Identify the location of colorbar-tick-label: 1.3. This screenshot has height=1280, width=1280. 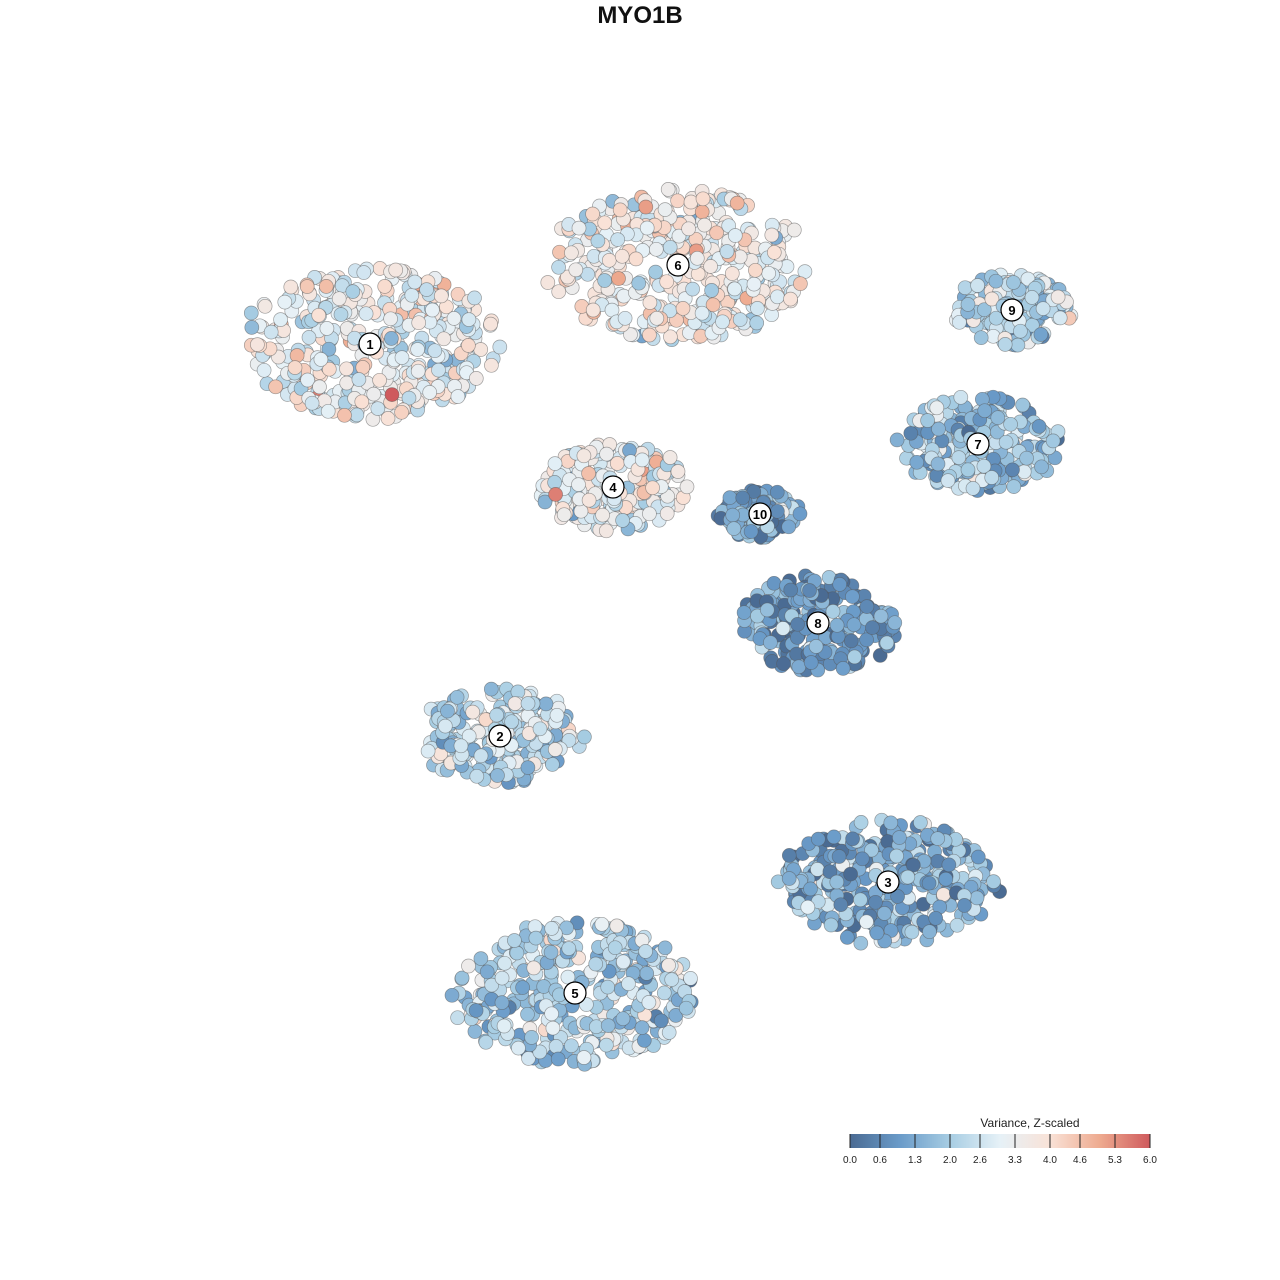
(915, 1160).